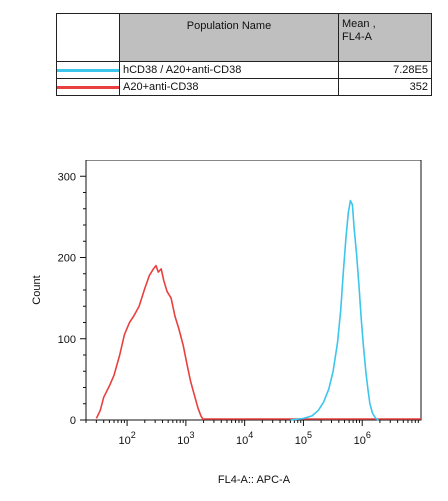  Describe the element at coordinates (254, 480) in the screenshot. I see `x-axis-label: FL4-A:: APC-A` at that location.